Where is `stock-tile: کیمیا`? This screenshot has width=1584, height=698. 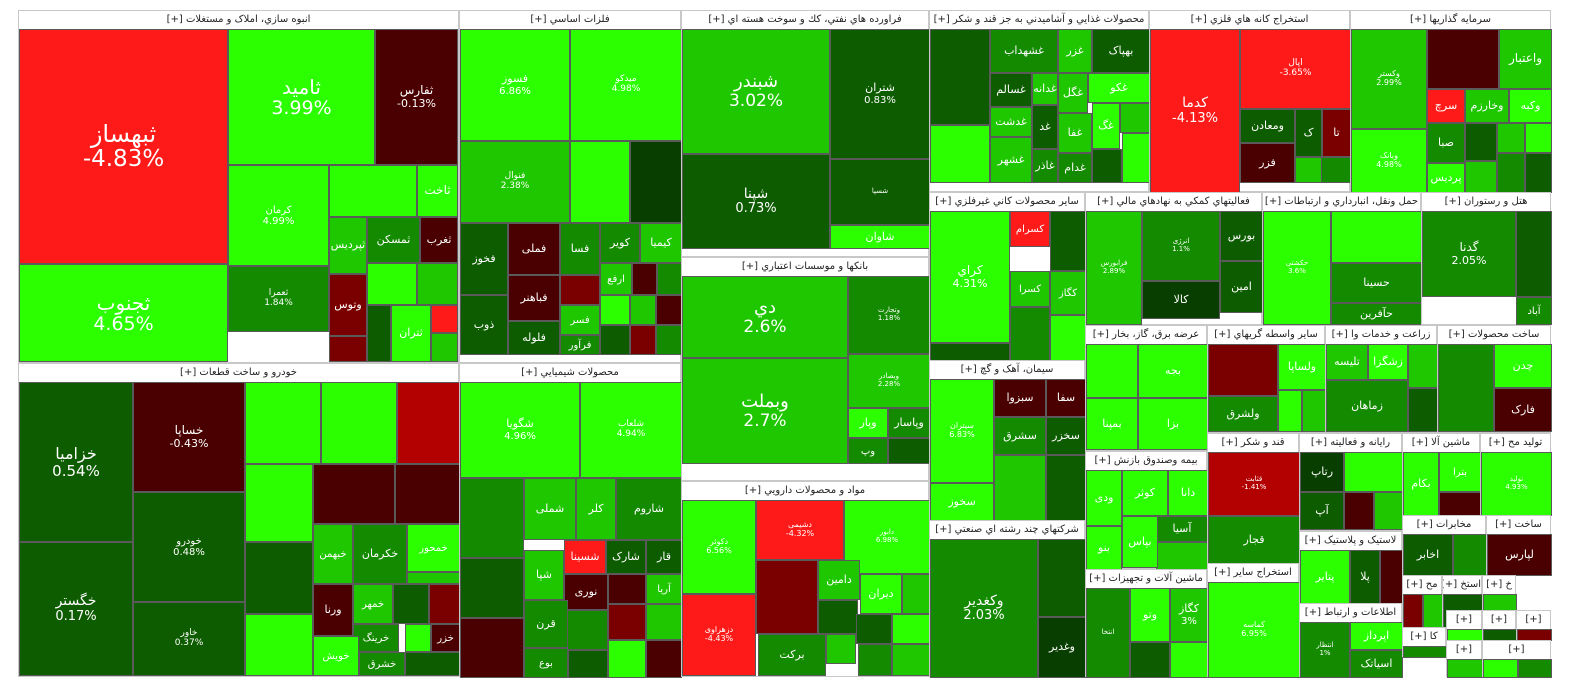 stock-tile: کیمیا is located at coordinates (661, 243).